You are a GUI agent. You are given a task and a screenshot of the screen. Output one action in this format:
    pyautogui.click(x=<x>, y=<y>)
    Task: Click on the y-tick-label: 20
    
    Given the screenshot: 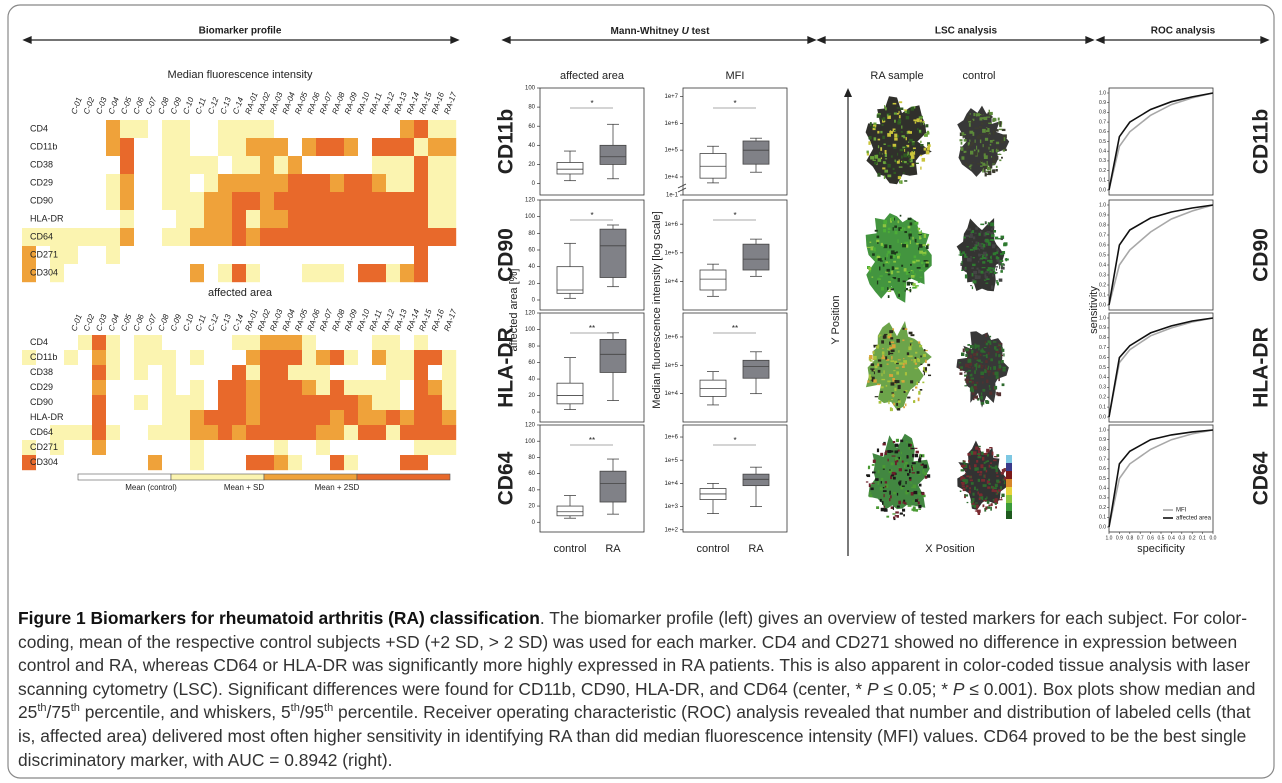 What is the action you would take?
    pyautogui.click(x=531, y=507)
    